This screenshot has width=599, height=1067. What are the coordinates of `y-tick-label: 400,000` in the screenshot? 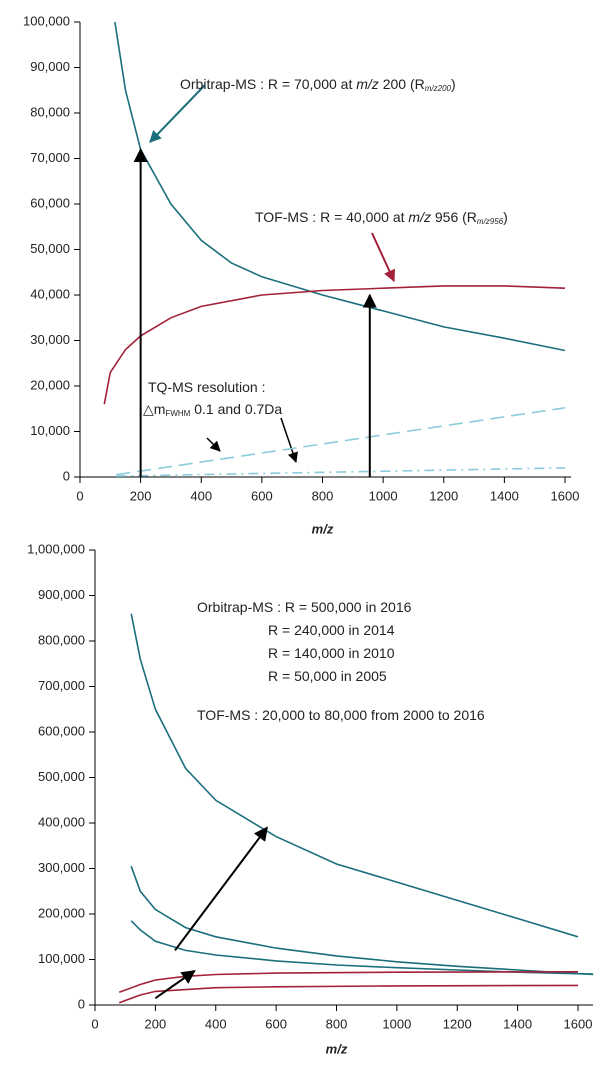 It's located at (61, 821).